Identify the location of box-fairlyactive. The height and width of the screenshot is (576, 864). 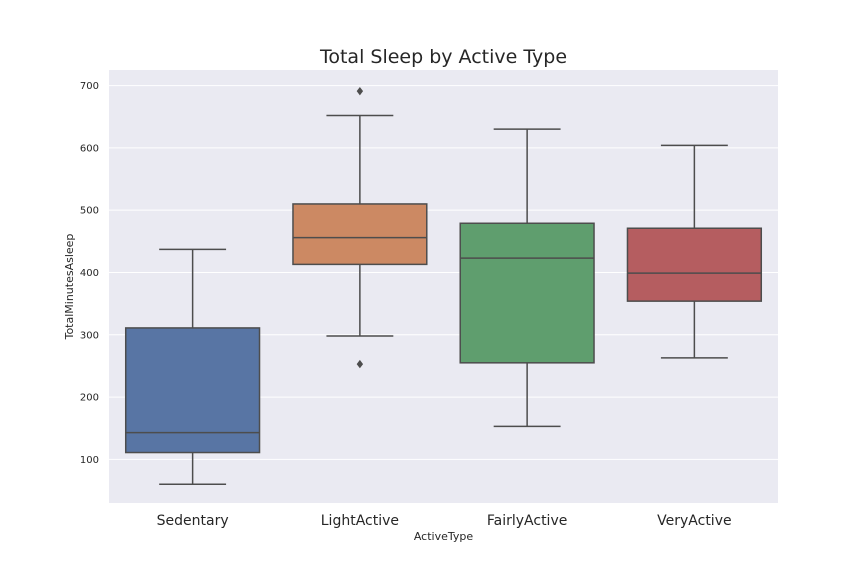
(527, 278).